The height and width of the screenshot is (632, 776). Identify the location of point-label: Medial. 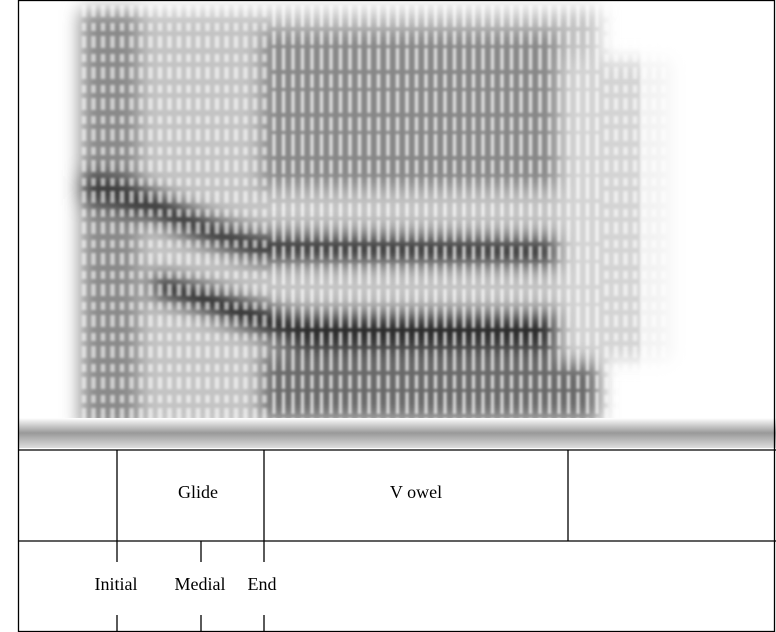
(200, 584).